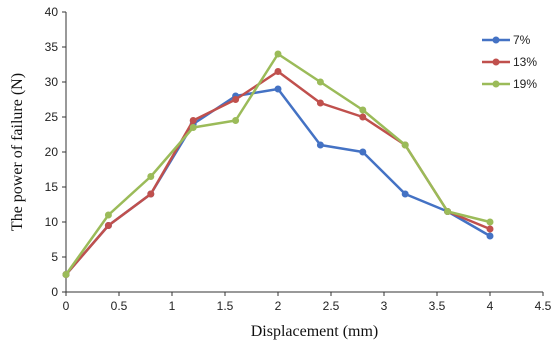  I want to click on y-tick-labels: 0 5 10 15 20 25 30 35 40, so click(55, 152).